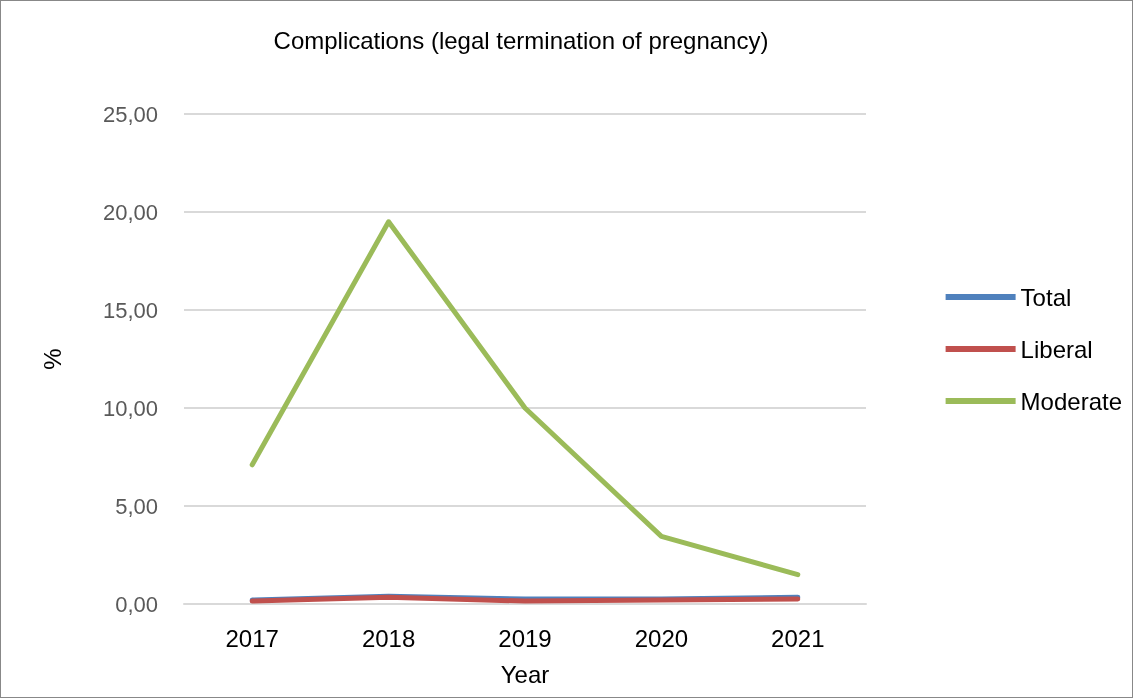 Image resolution: width=1133 pixels, height=698 pixels. What do you see at coordinates (252, 638) in the screenshot?
I see `x-tick-label: 2017` at bounding box center [252, 638].